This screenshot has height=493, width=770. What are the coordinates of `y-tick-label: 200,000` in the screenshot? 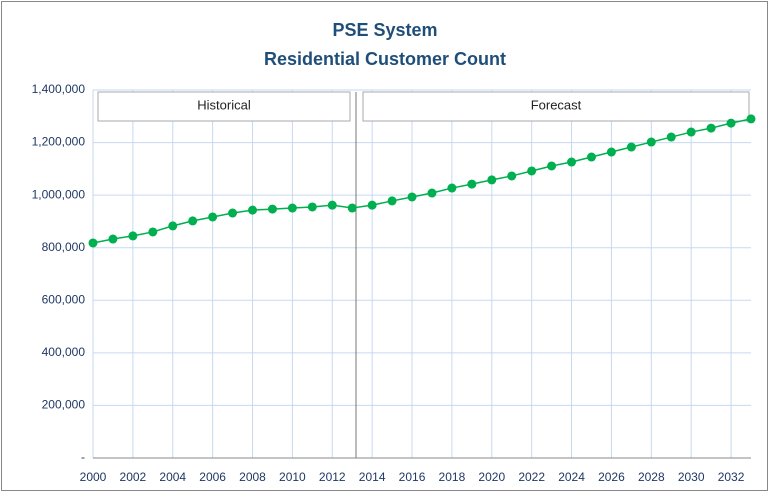 It's located at (64, 405).